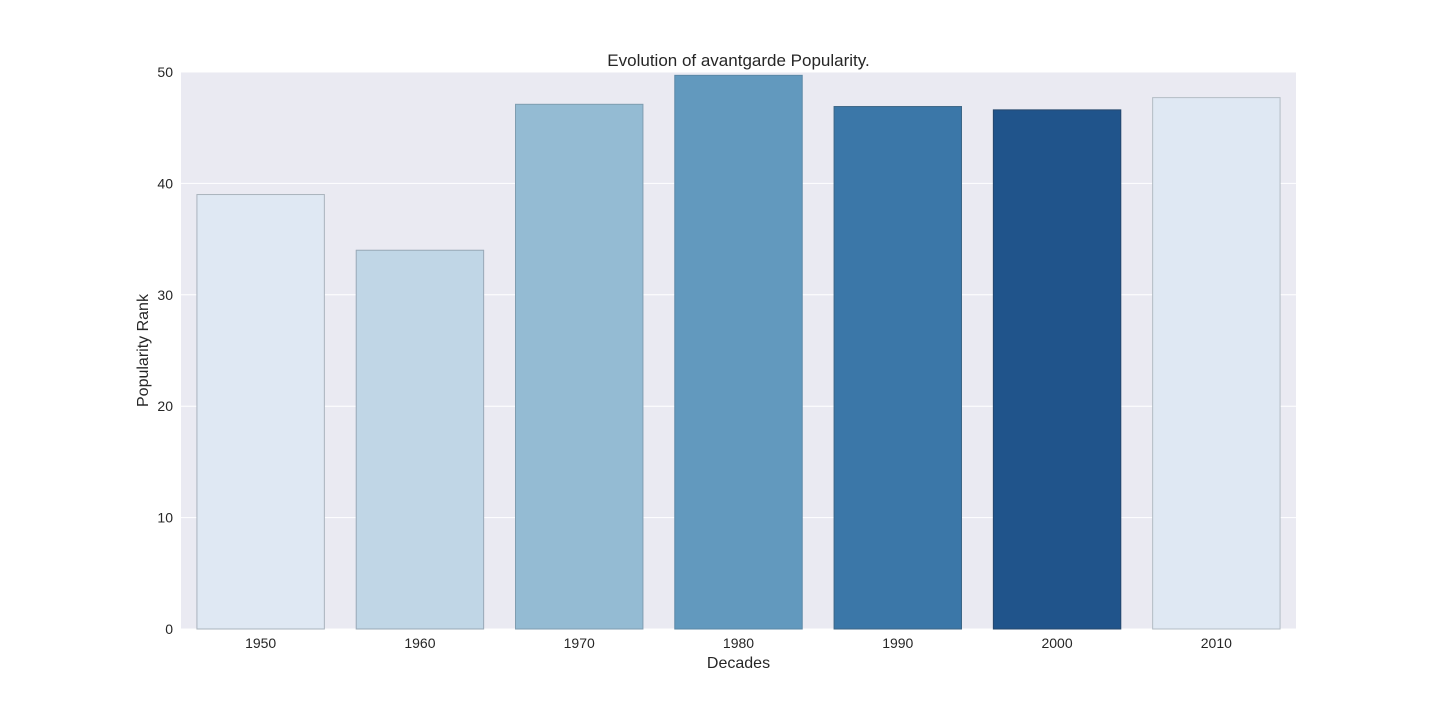 This screenshot has width=1440, height=720. Describe the element at coordinates (165, 406) in the screenshot. I see `y-tick-label: 20` at that location.